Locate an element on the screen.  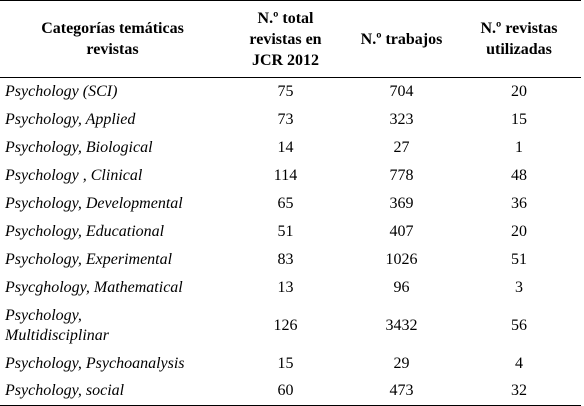
cell-category: Psychology, social is located at coordinates (112, 391).